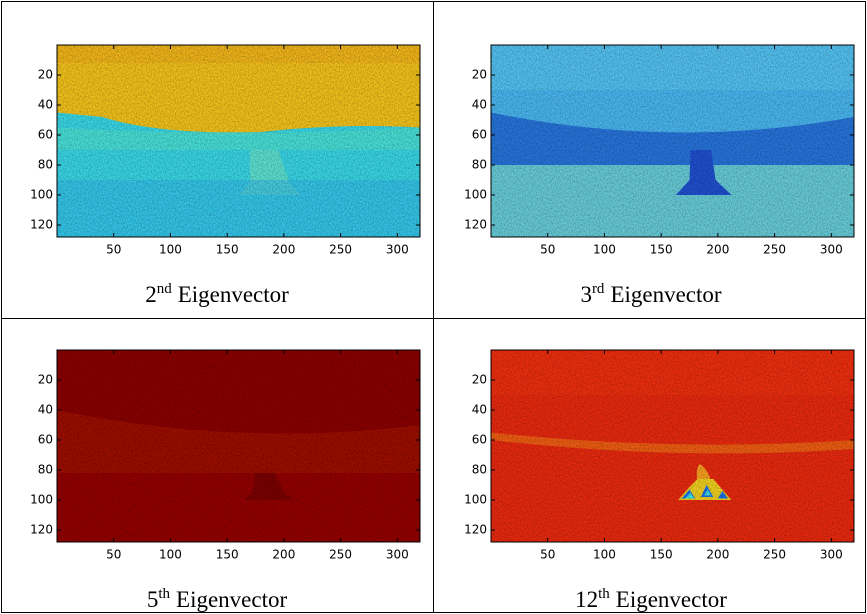 The width and height of the screenshot is (867, 614). I want to click on caption-number: 5, so click(153, 599).